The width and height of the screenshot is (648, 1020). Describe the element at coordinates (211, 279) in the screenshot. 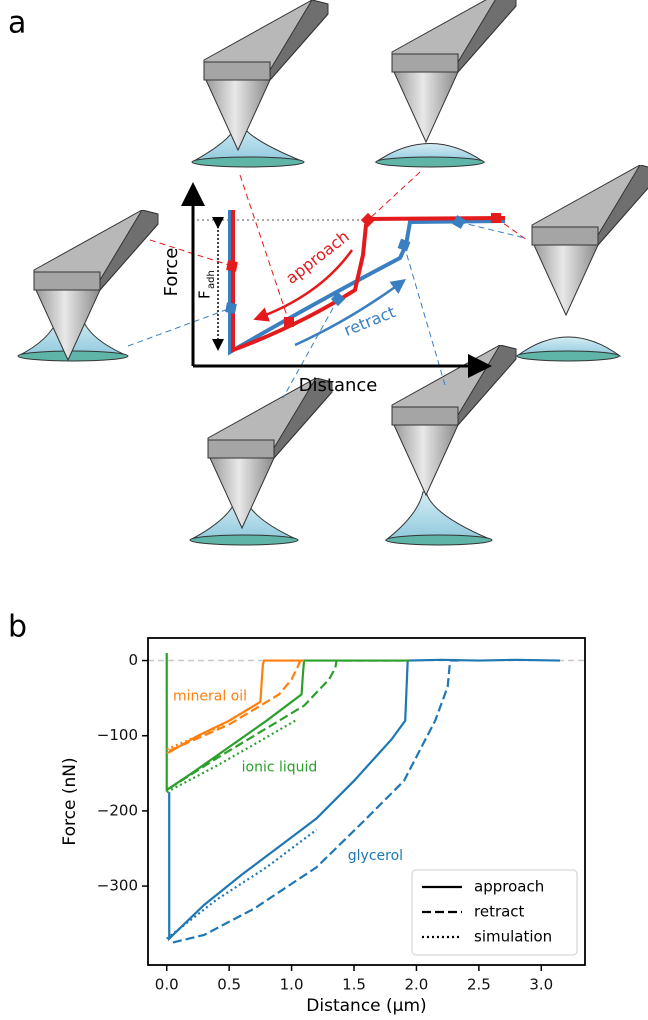

I see `fadh-sub: adh` at that location.